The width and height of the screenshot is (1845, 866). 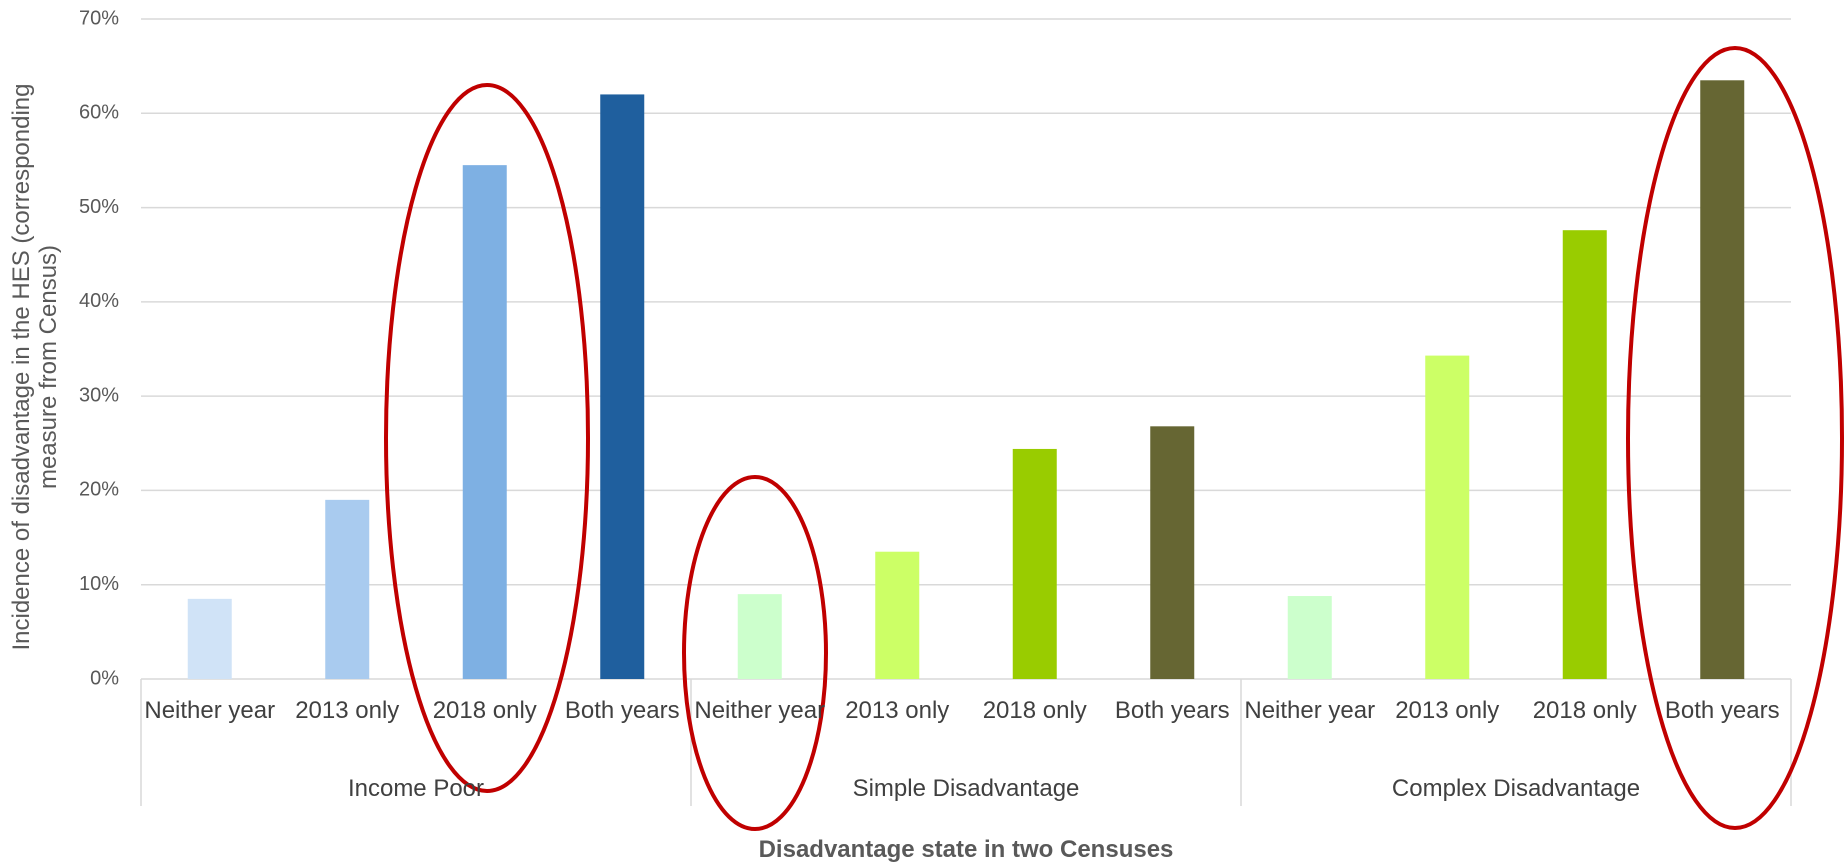 What do you see at coordinates (99, 490) in the screenshot?
I see `y-tick-label: 20%` at bounding box center [99, 490].